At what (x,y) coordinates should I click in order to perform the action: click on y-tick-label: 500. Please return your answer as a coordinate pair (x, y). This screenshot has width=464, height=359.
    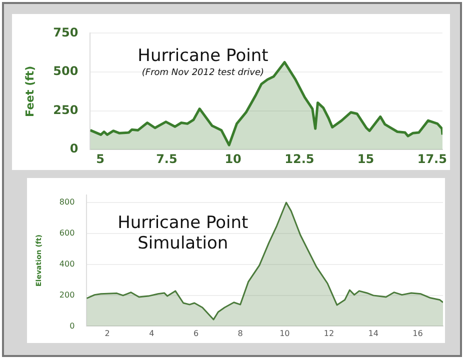
    Looking at the image, I should click on (65, 71).